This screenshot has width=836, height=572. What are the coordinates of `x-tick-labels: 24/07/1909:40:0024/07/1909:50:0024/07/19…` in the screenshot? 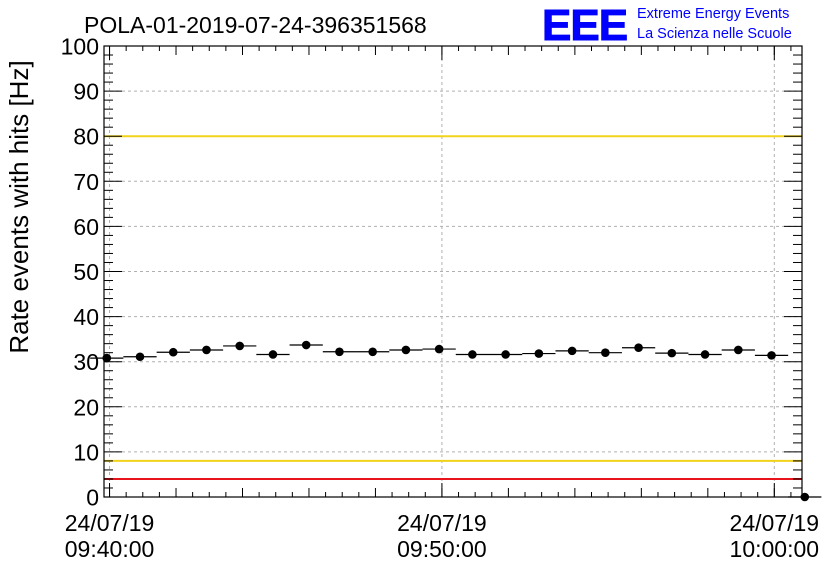 It's located at (442, 536).